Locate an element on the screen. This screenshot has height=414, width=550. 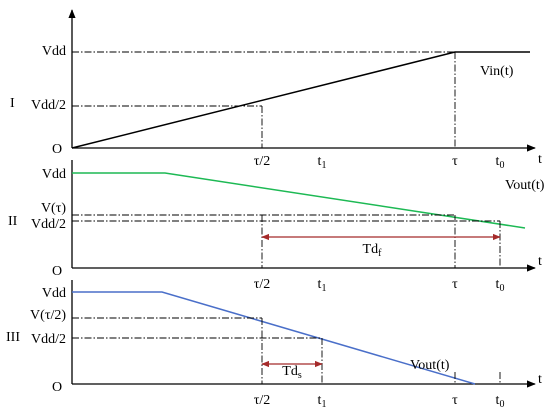
delay-label-sub: s is located at coordinates (300, 375).